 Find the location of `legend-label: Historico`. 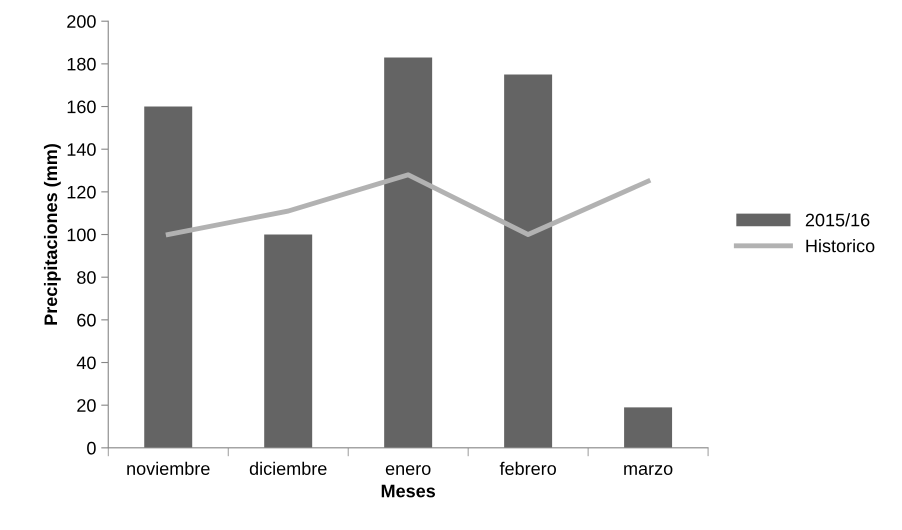

legend-label: Historico is located at coordinates (840, 245).